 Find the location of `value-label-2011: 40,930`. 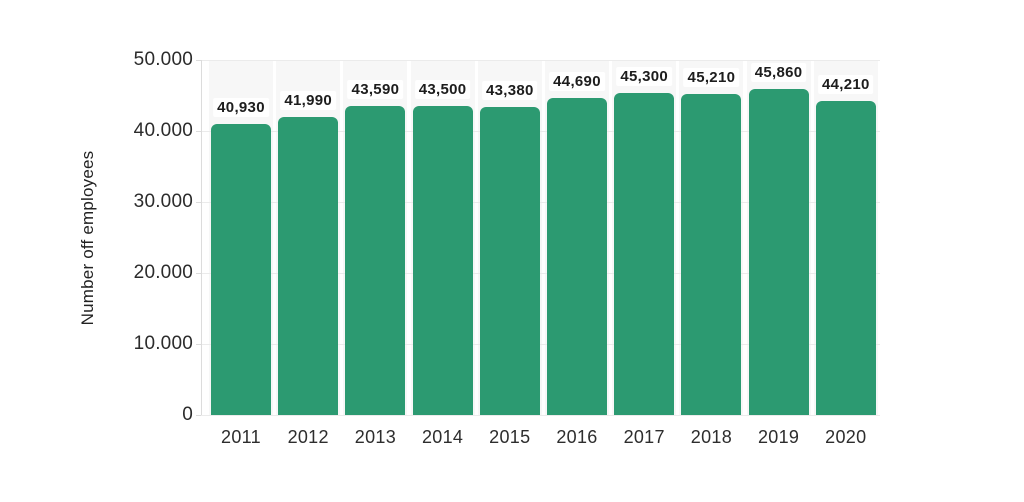

value-label-2011: 40,930 is located at coordinates (241, 108).